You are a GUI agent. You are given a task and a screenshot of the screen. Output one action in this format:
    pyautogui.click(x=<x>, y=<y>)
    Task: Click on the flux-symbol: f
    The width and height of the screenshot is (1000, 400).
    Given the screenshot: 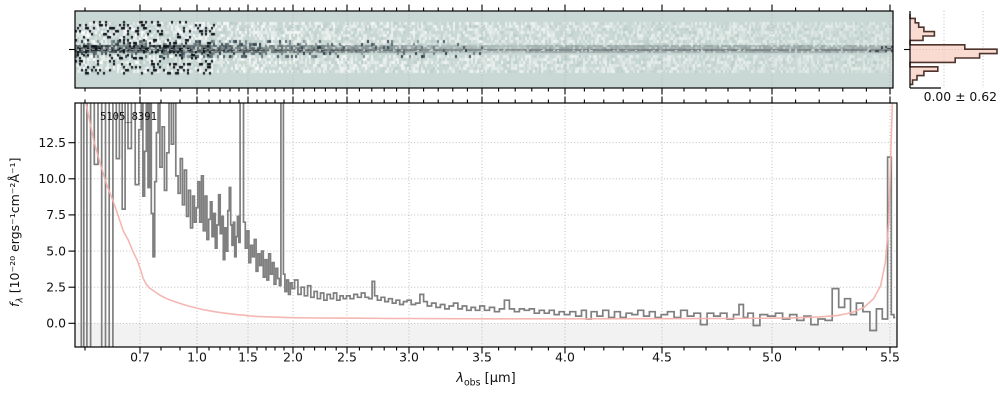 What is the action you would take?
    pyautogui.click(x=14, y=304)
    